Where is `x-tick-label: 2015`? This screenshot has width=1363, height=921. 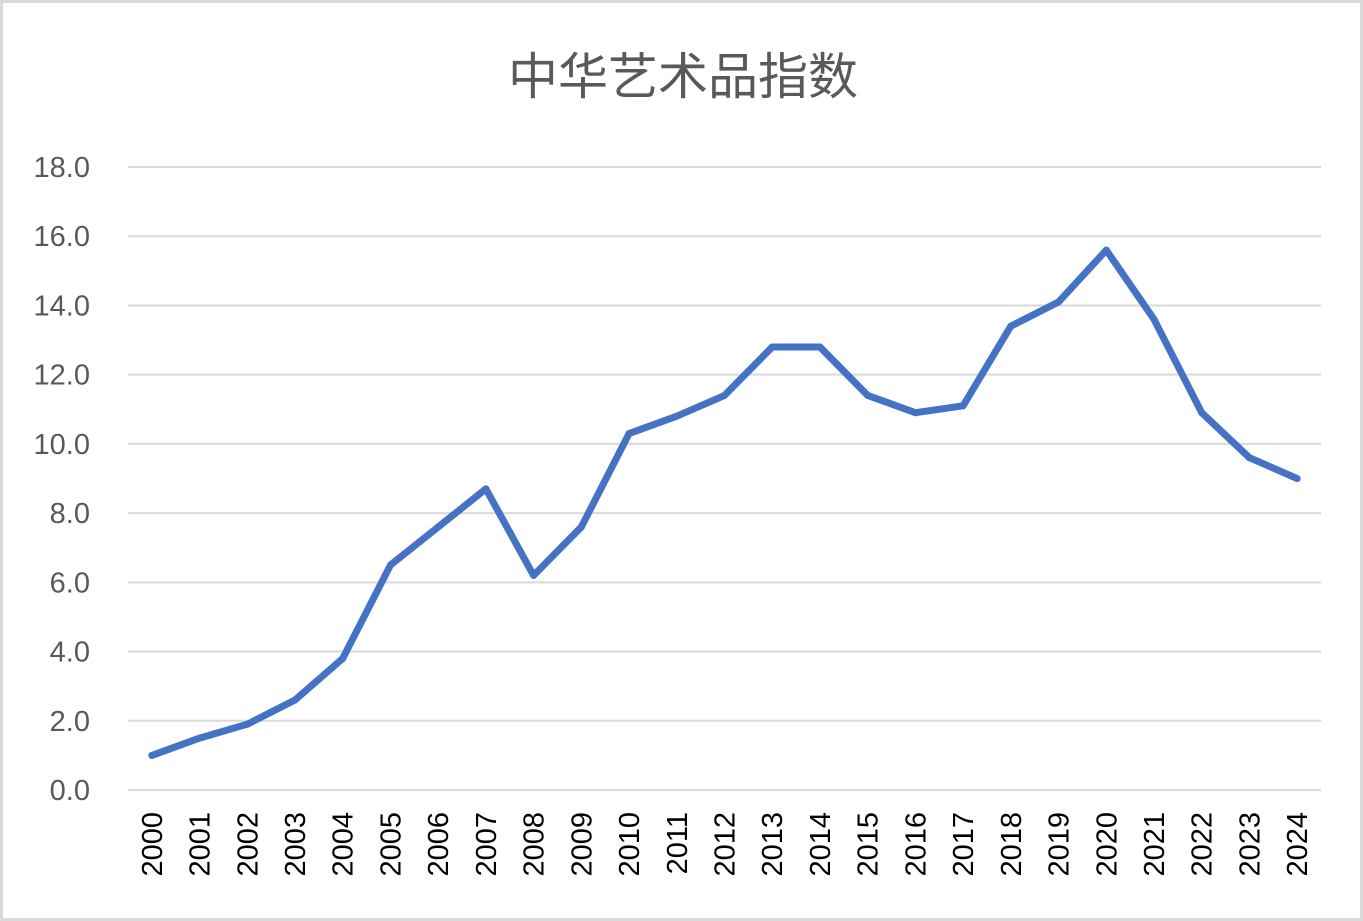 x-tick-label: 2015 is located at coordinates (869, 844).